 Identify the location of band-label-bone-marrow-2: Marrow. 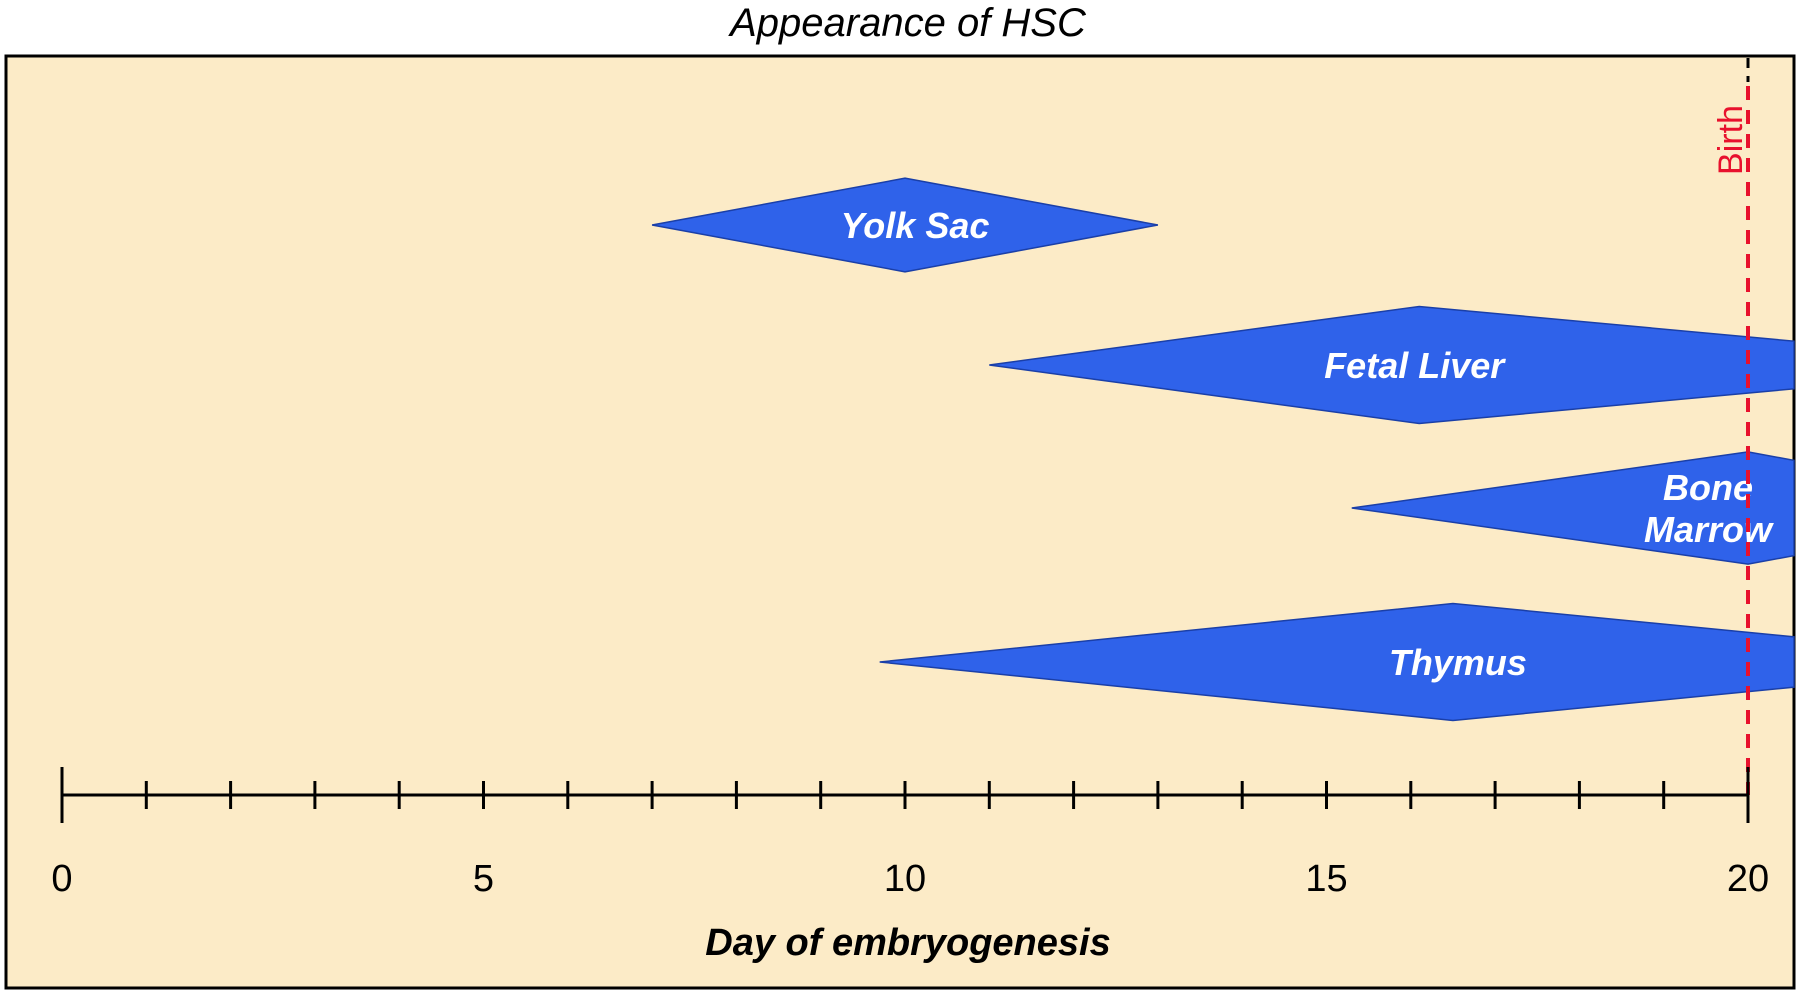
(1709, 529).